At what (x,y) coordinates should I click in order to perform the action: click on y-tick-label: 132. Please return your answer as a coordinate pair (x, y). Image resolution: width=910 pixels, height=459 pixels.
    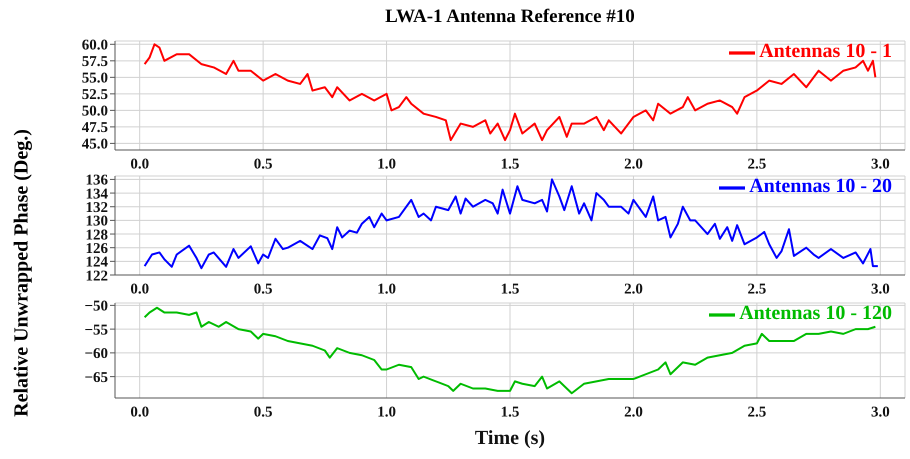
    Looking at the image, I should click on (97, 208).